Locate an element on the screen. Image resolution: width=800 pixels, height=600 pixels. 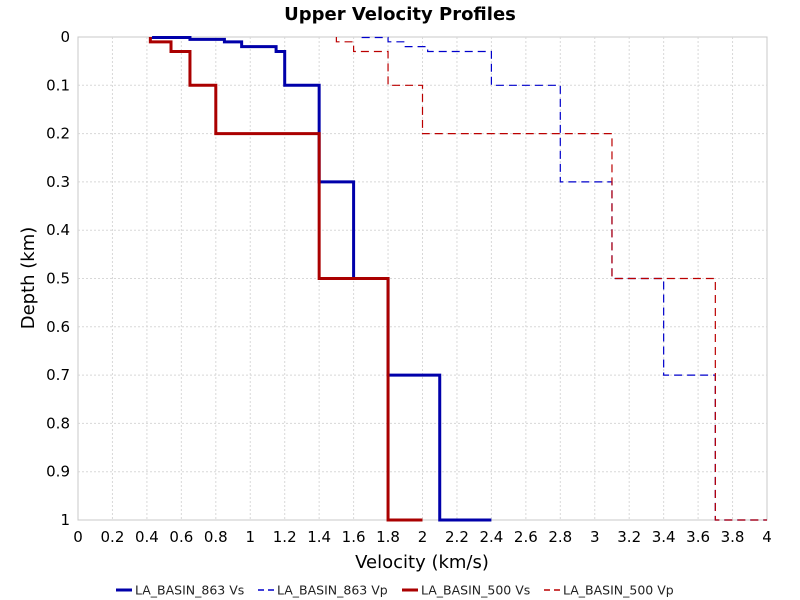
x-tick-label: 1 is located at coordinates (250, 537).